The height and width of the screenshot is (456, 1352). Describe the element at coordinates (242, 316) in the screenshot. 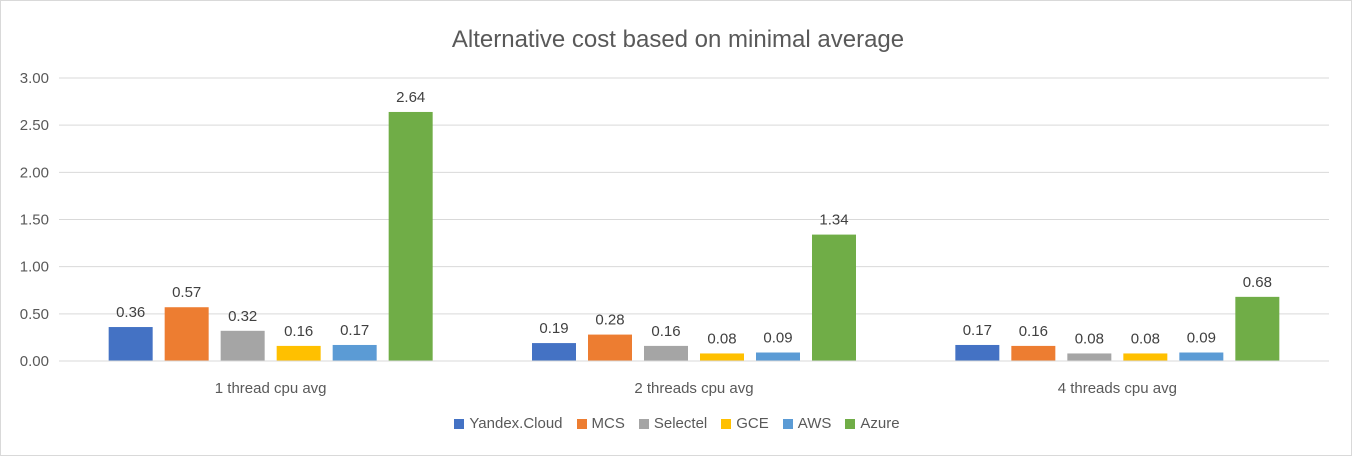

I see `data-label: 0.32` at that location.